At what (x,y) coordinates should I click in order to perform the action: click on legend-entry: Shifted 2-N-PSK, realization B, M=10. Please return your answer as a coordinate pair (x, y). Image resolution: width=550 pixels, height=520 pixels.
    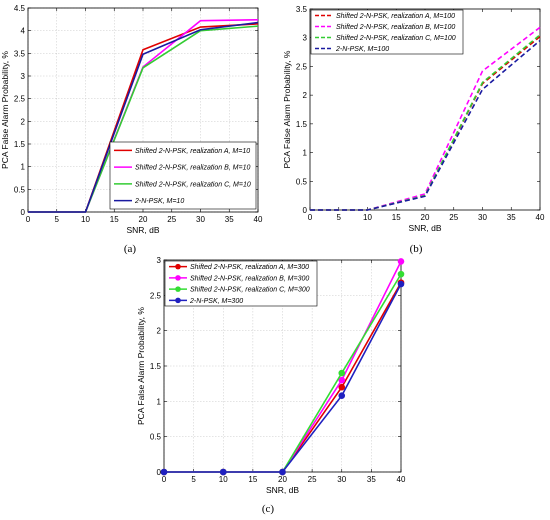
    Looking at the image, I should click on (192, 168).